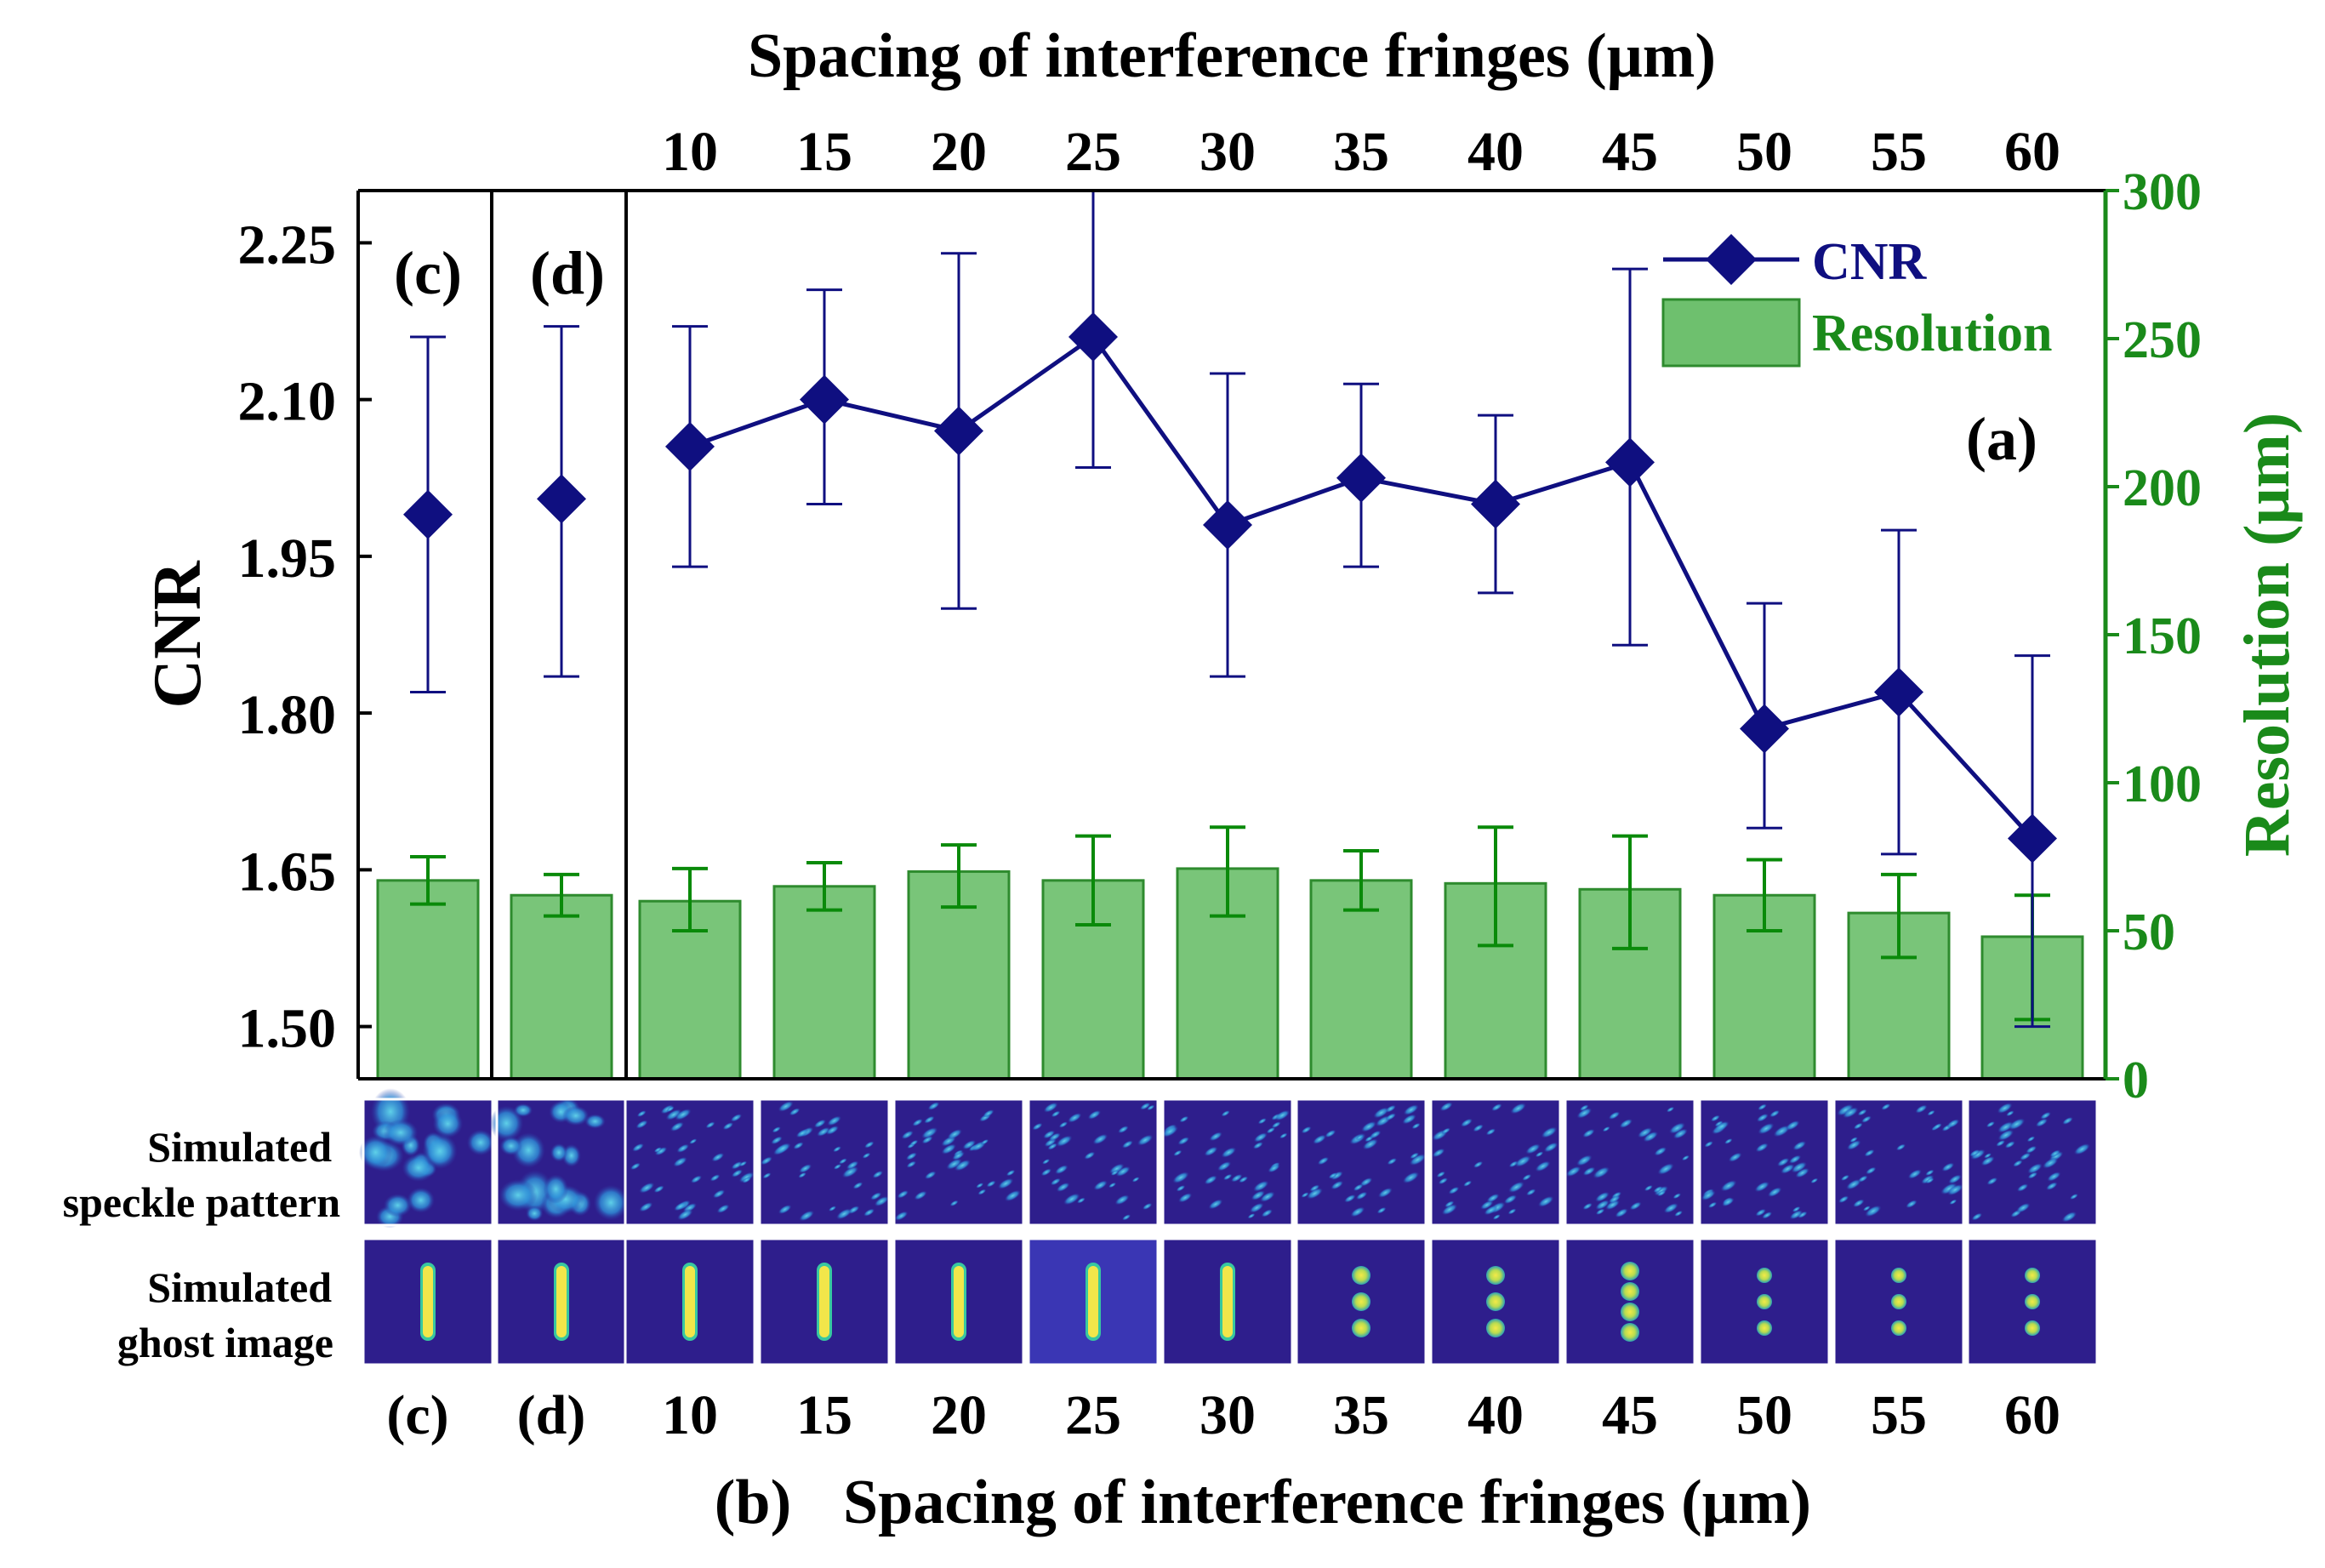 The width and height of the screenshot is (2325, 1568). I want to click on left-tick-label: 1.80, so click(287, 715).